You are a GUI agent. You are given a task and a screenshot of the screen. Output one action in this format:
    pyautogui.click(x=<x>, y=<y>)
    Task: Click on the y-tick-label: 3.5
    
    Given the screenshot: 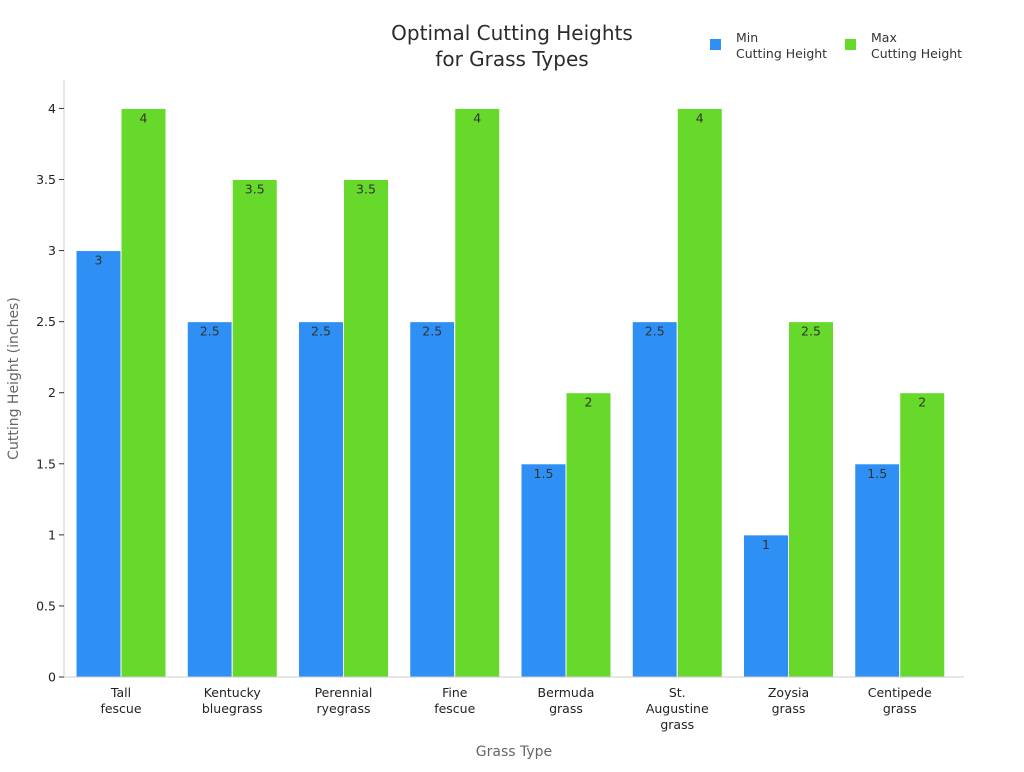 What is the action you would take?
    pyautogui.click(x=46, y=179)
    